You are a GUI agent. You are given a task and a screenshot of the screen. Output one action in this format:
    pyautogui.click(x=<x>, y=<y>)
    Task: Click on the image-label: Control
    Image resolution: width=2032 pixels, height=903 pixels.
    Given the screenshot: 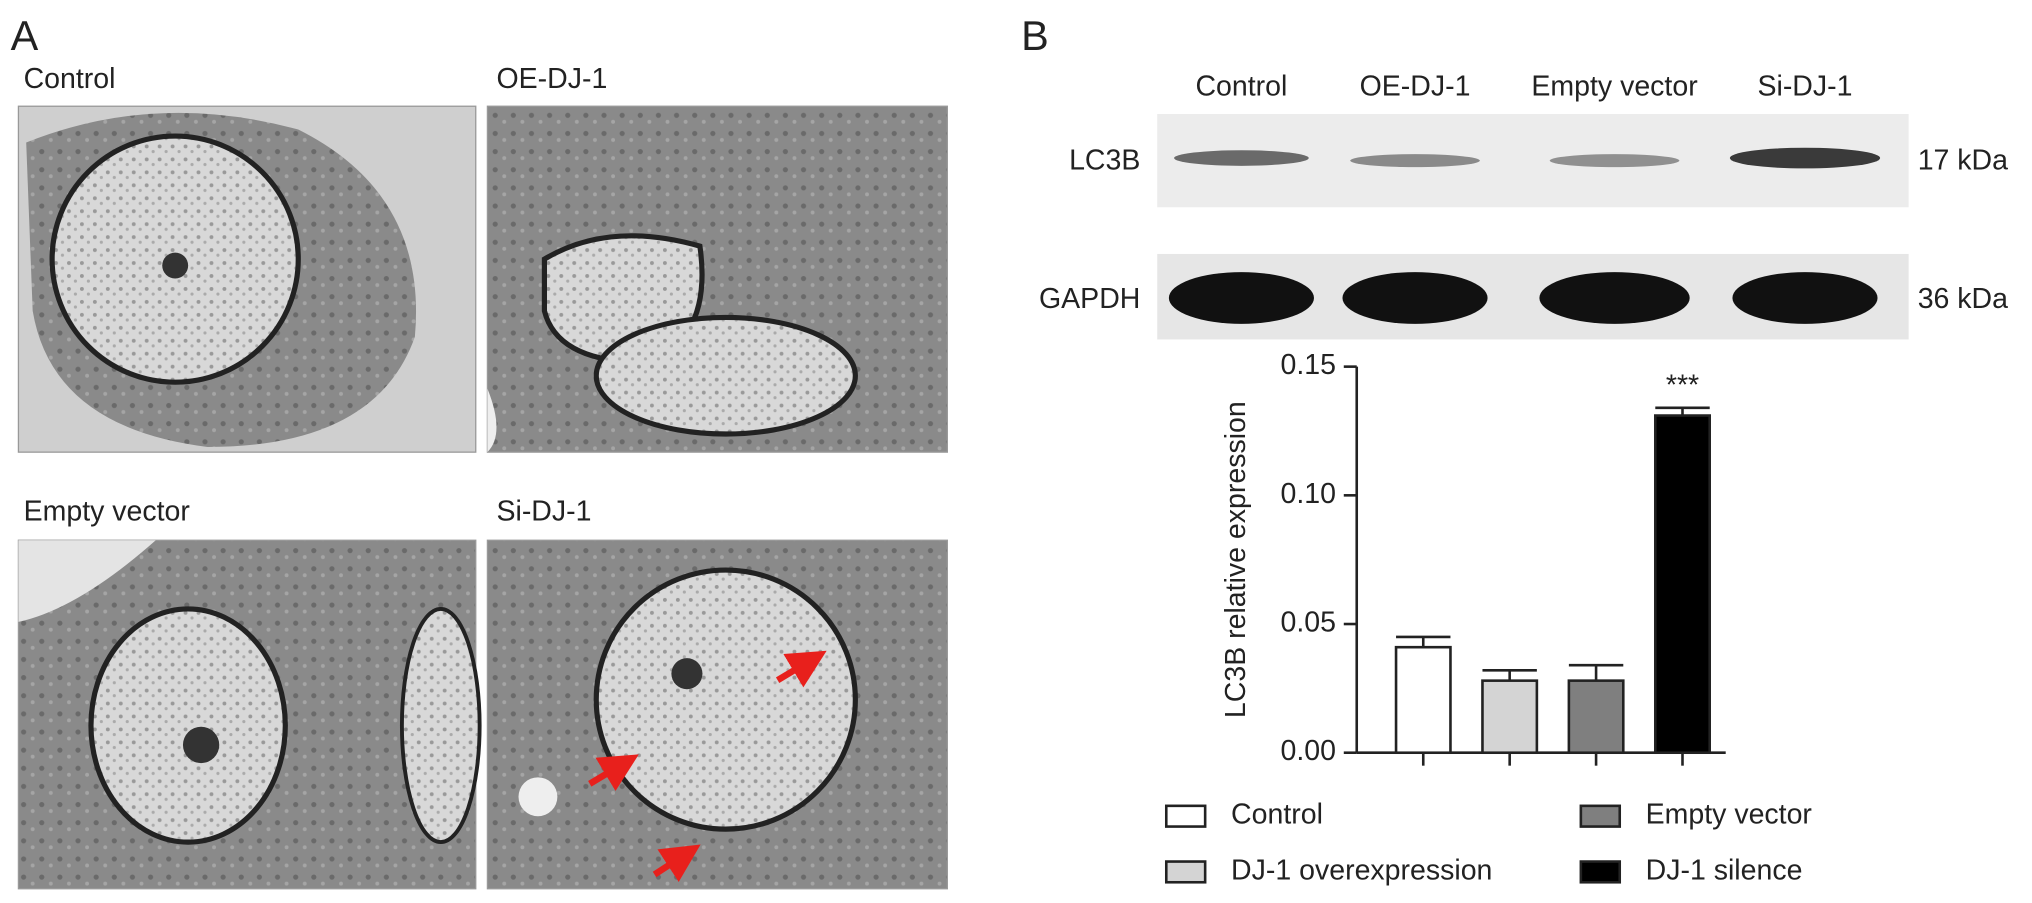 What is the action you would take?
    pyautogui.click(x=70, y=79)
    